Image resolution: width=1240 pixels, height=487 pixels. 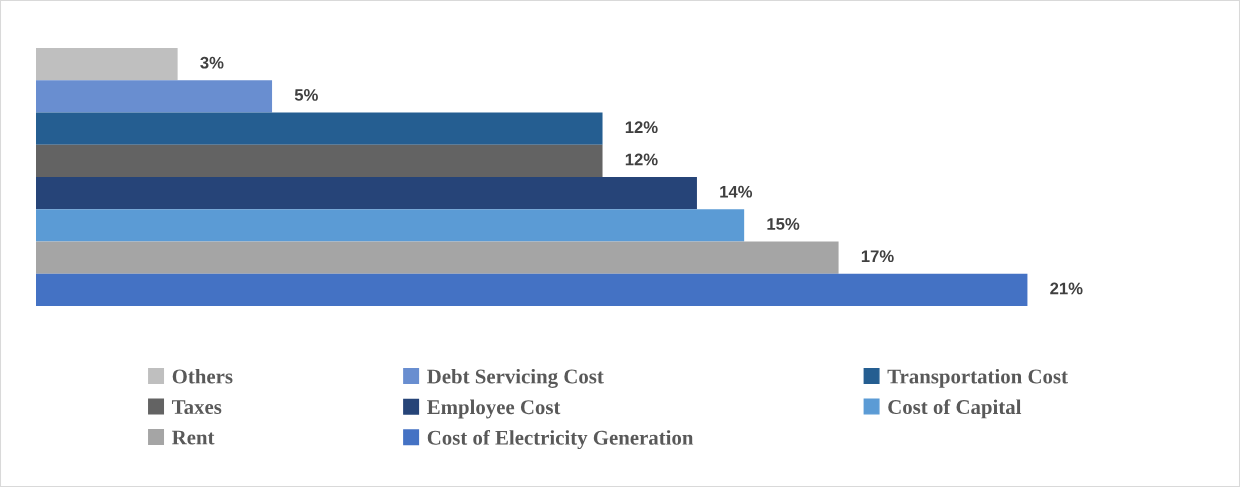 I want to click on legend-label: Debt Servicing Cost, so click(x=515, y=378).